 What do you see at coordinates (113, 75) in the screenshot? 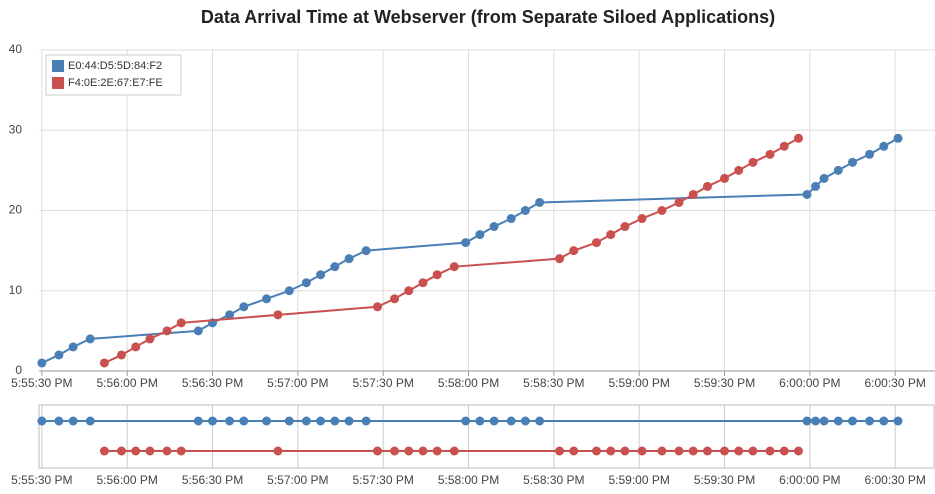
I see `legend-box` at bounding box center [113, 75].